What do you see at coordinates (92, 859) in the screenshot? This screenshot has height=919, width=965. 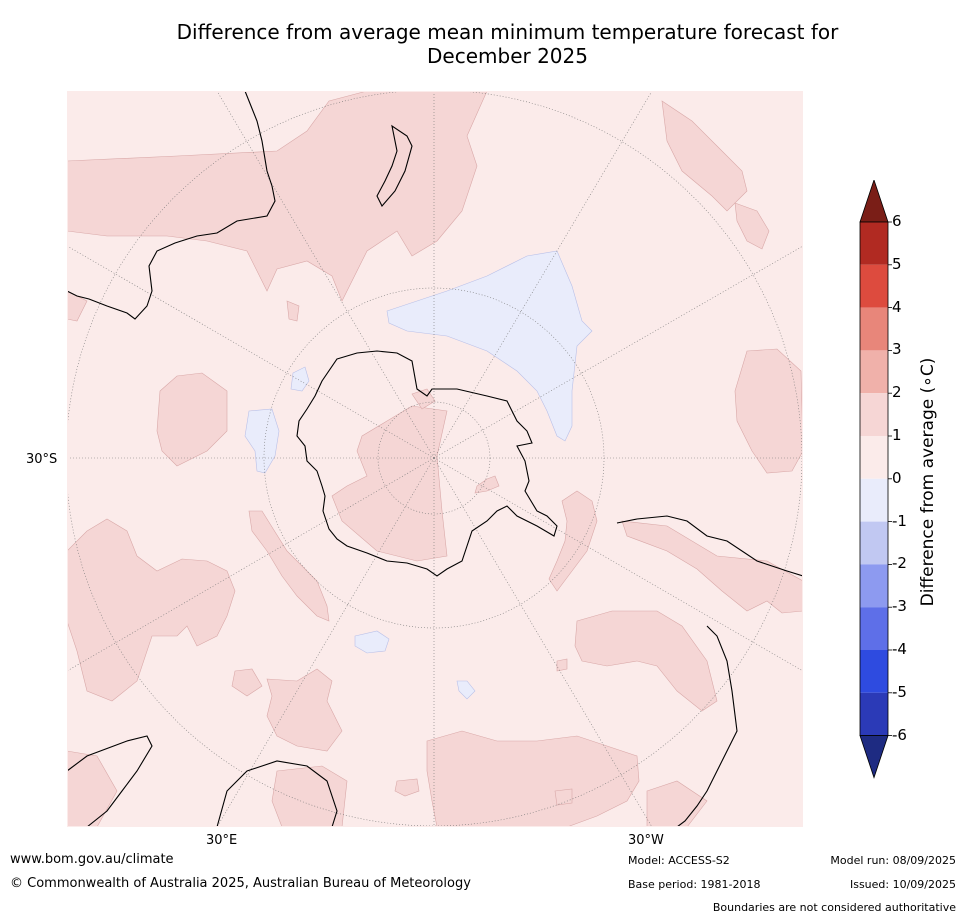 I see `website-link: www.bom.gov.au/climate` at bounding box center [92, 859].